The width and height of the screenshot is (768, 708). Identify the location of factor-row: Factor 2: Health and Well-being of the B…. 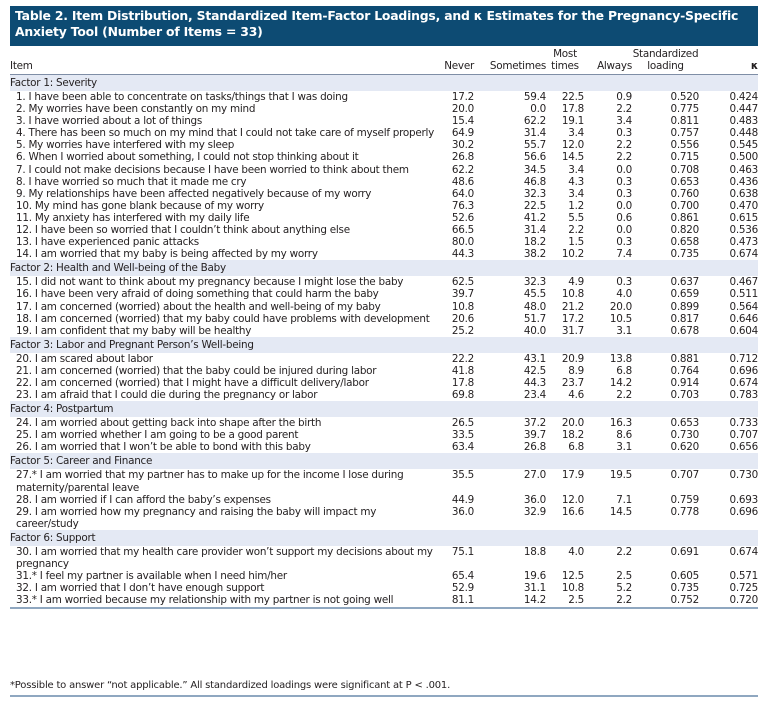
(384, 268).